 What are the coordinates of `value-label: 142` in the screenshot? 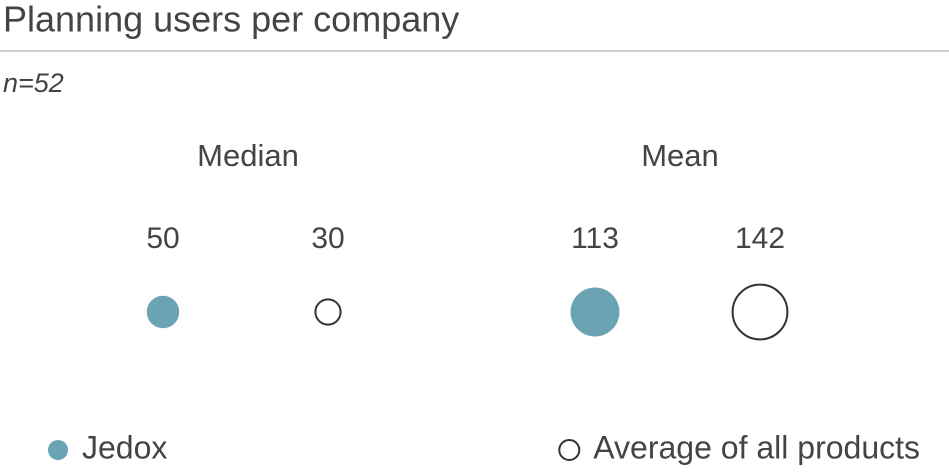 It's located at (760, 238).